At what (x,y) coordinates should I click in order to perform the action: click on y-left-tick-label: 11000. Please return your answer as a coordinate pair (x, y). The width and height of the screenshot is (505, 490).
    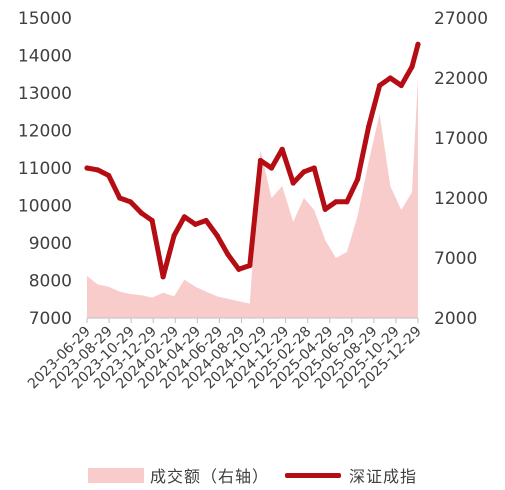
    Looking at the image, I should click on (45, 169).